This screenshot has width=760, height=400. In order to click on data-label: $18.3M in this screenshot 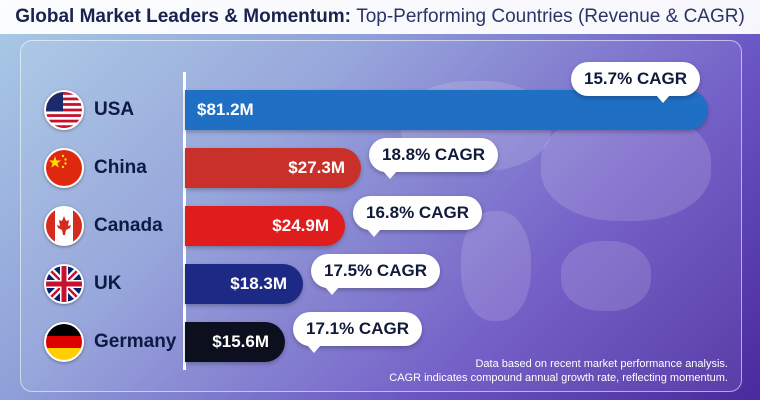, I will do `click(258, 283)`.